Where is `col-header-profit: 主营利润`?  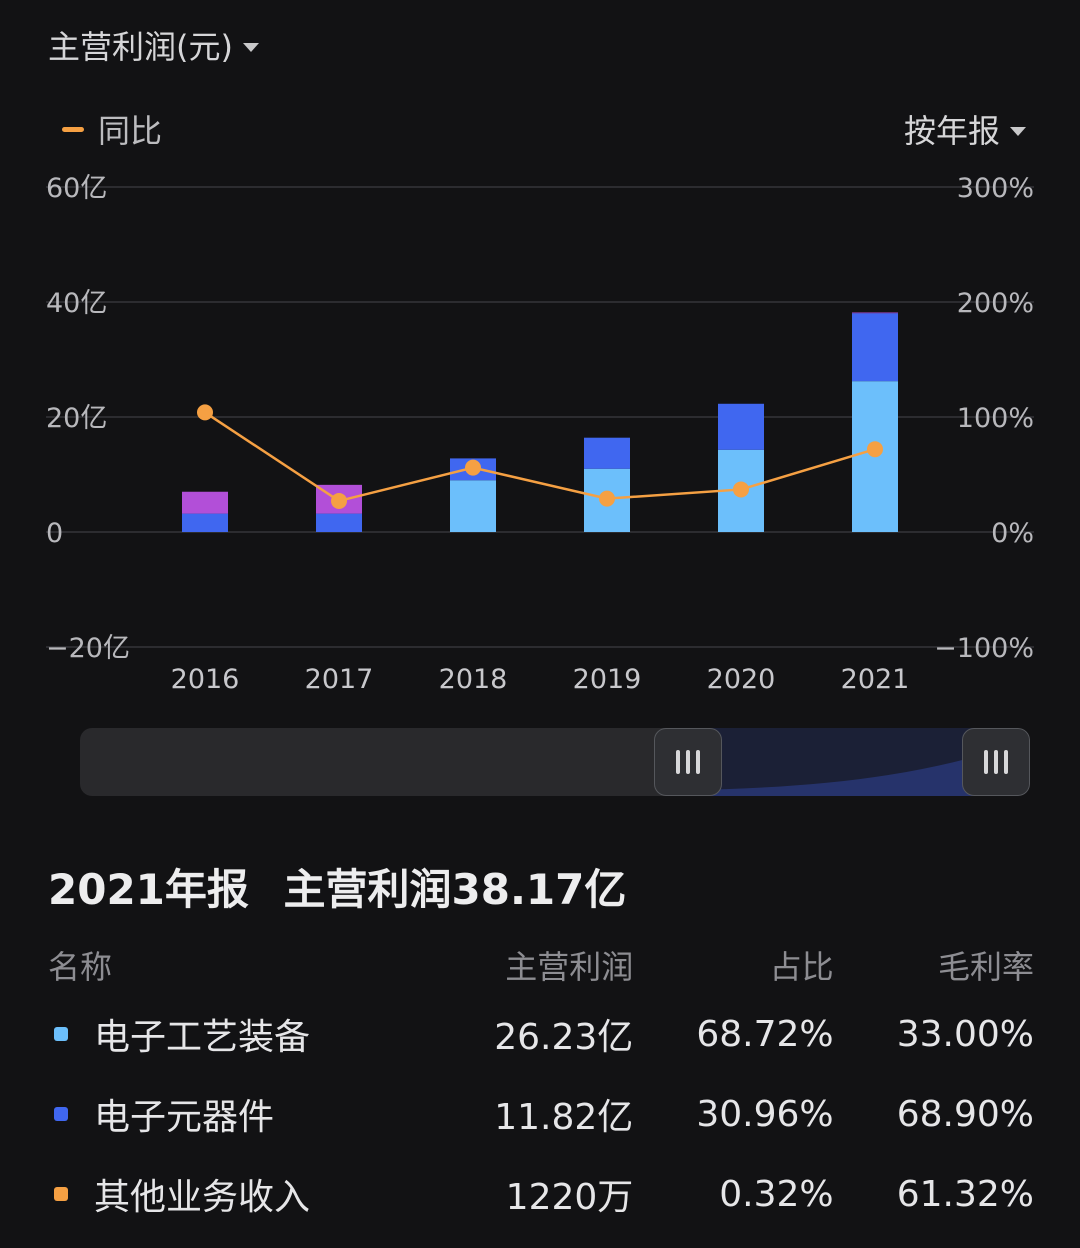
col-header-profit: 主营利润 is located at coordinates (569, 967).